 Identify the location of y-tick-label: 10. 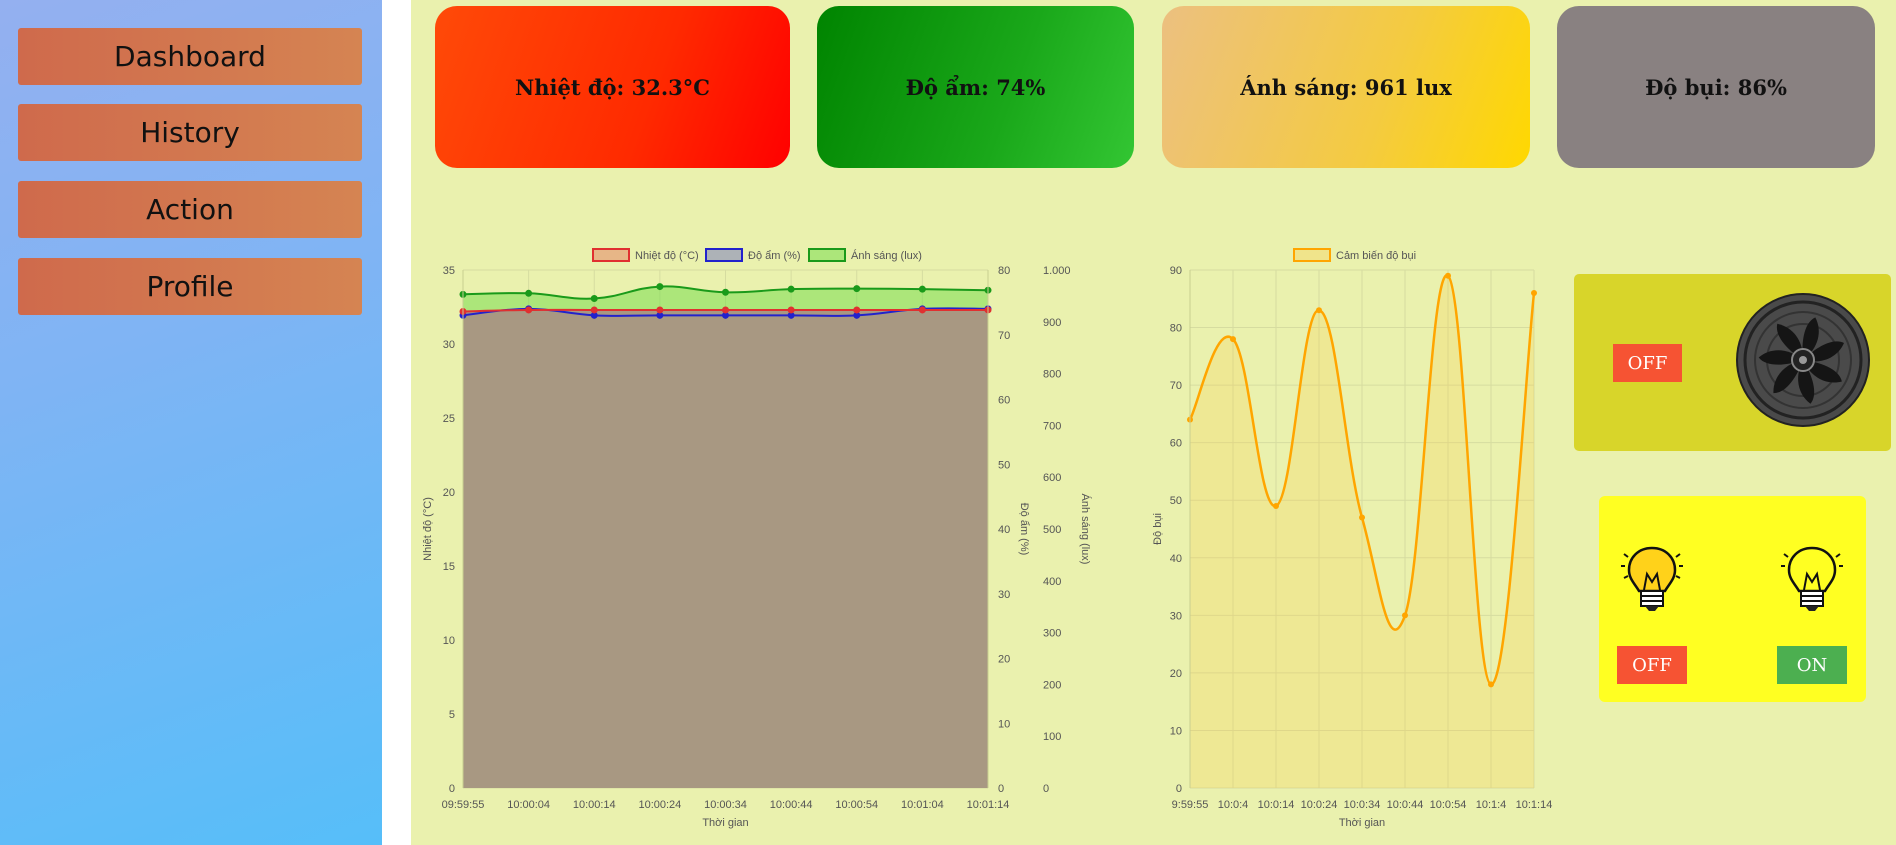
(1176, 731).